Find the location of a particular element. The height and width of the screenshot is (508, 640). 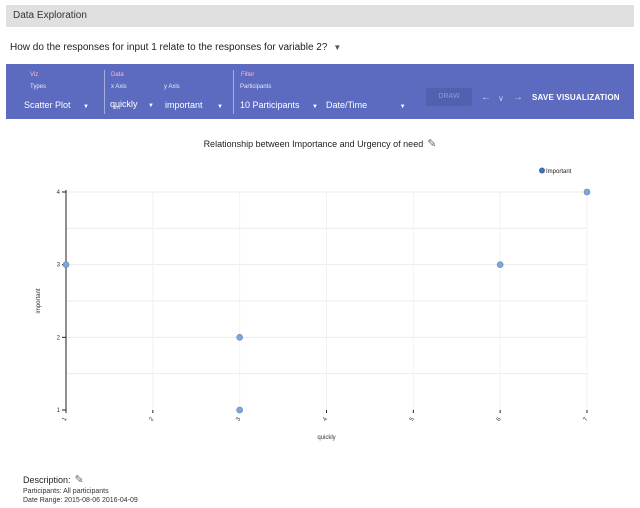

page-header: Data Exploration is located at coordinates (320, 16).